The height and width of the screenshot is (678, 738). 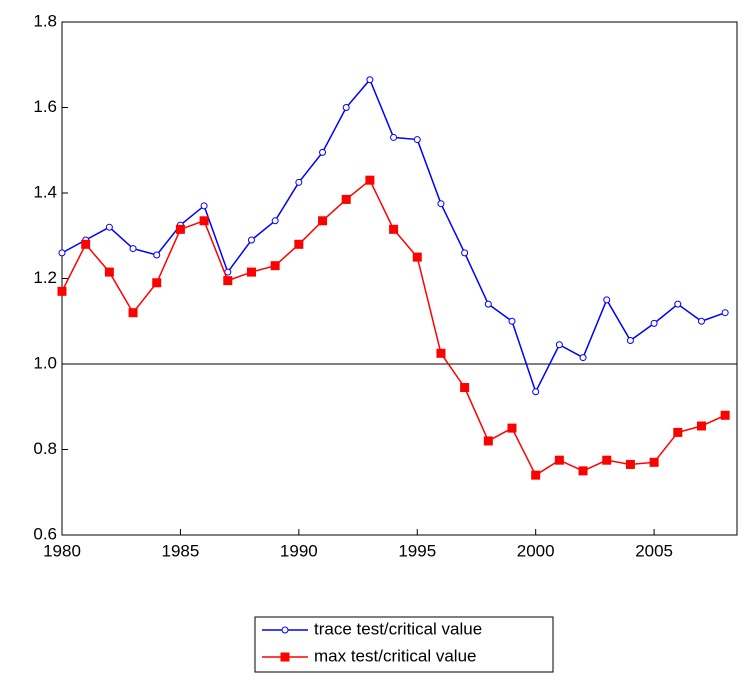 I want to click on y-tick-label: 1.0, so click(x=45, y=362).